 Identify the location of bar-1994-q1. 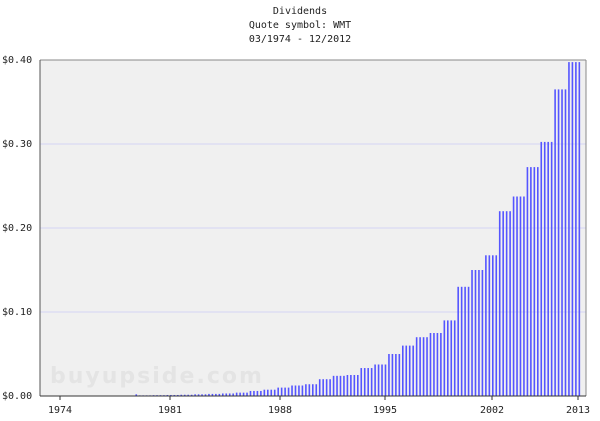
(319, 387).